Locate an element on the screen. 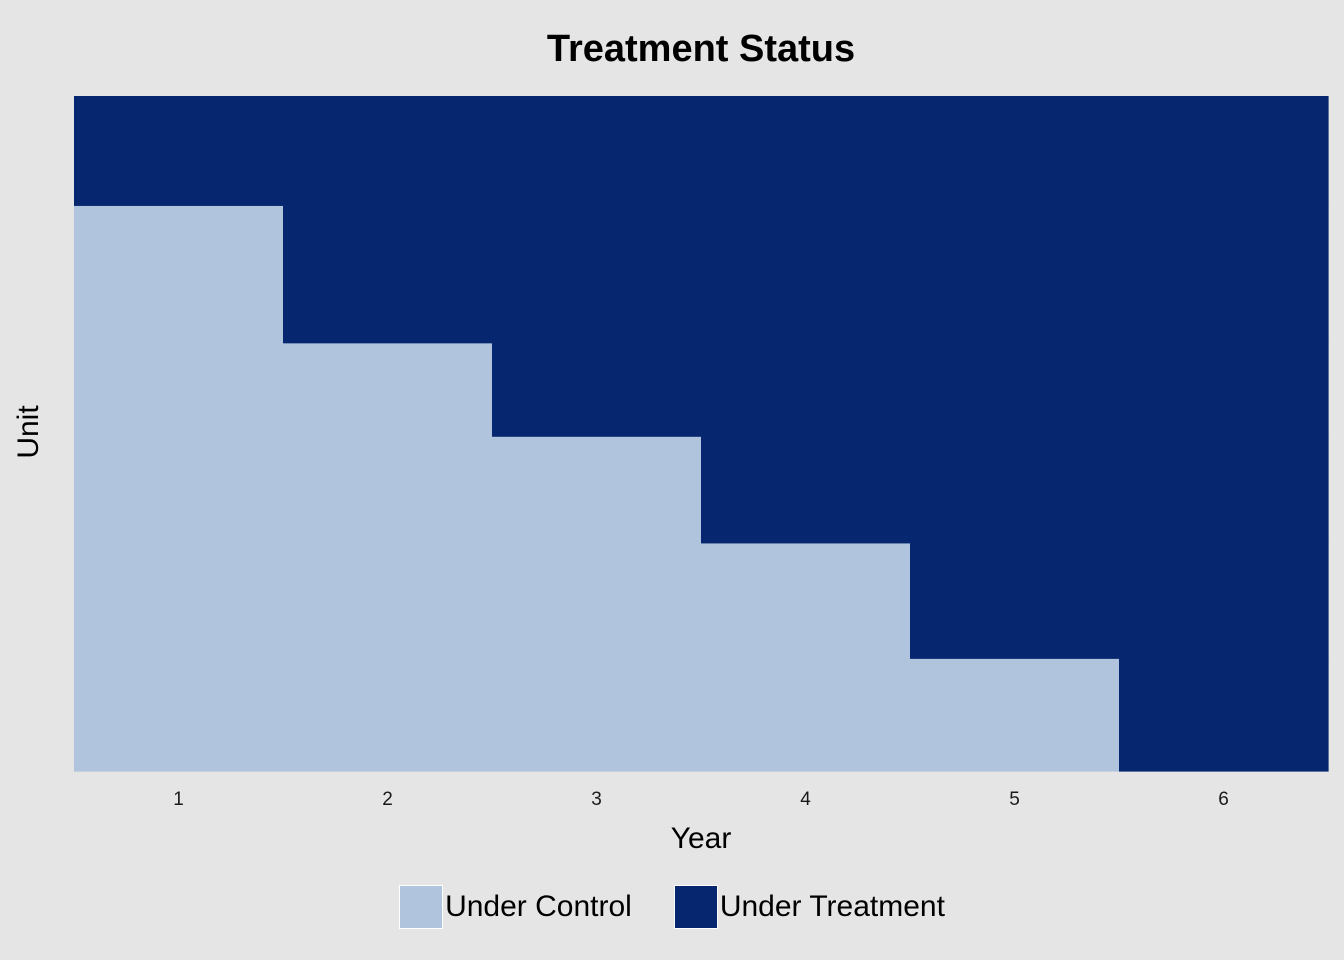  x-tick-label: 5 is located at coordinates (1014, 799).